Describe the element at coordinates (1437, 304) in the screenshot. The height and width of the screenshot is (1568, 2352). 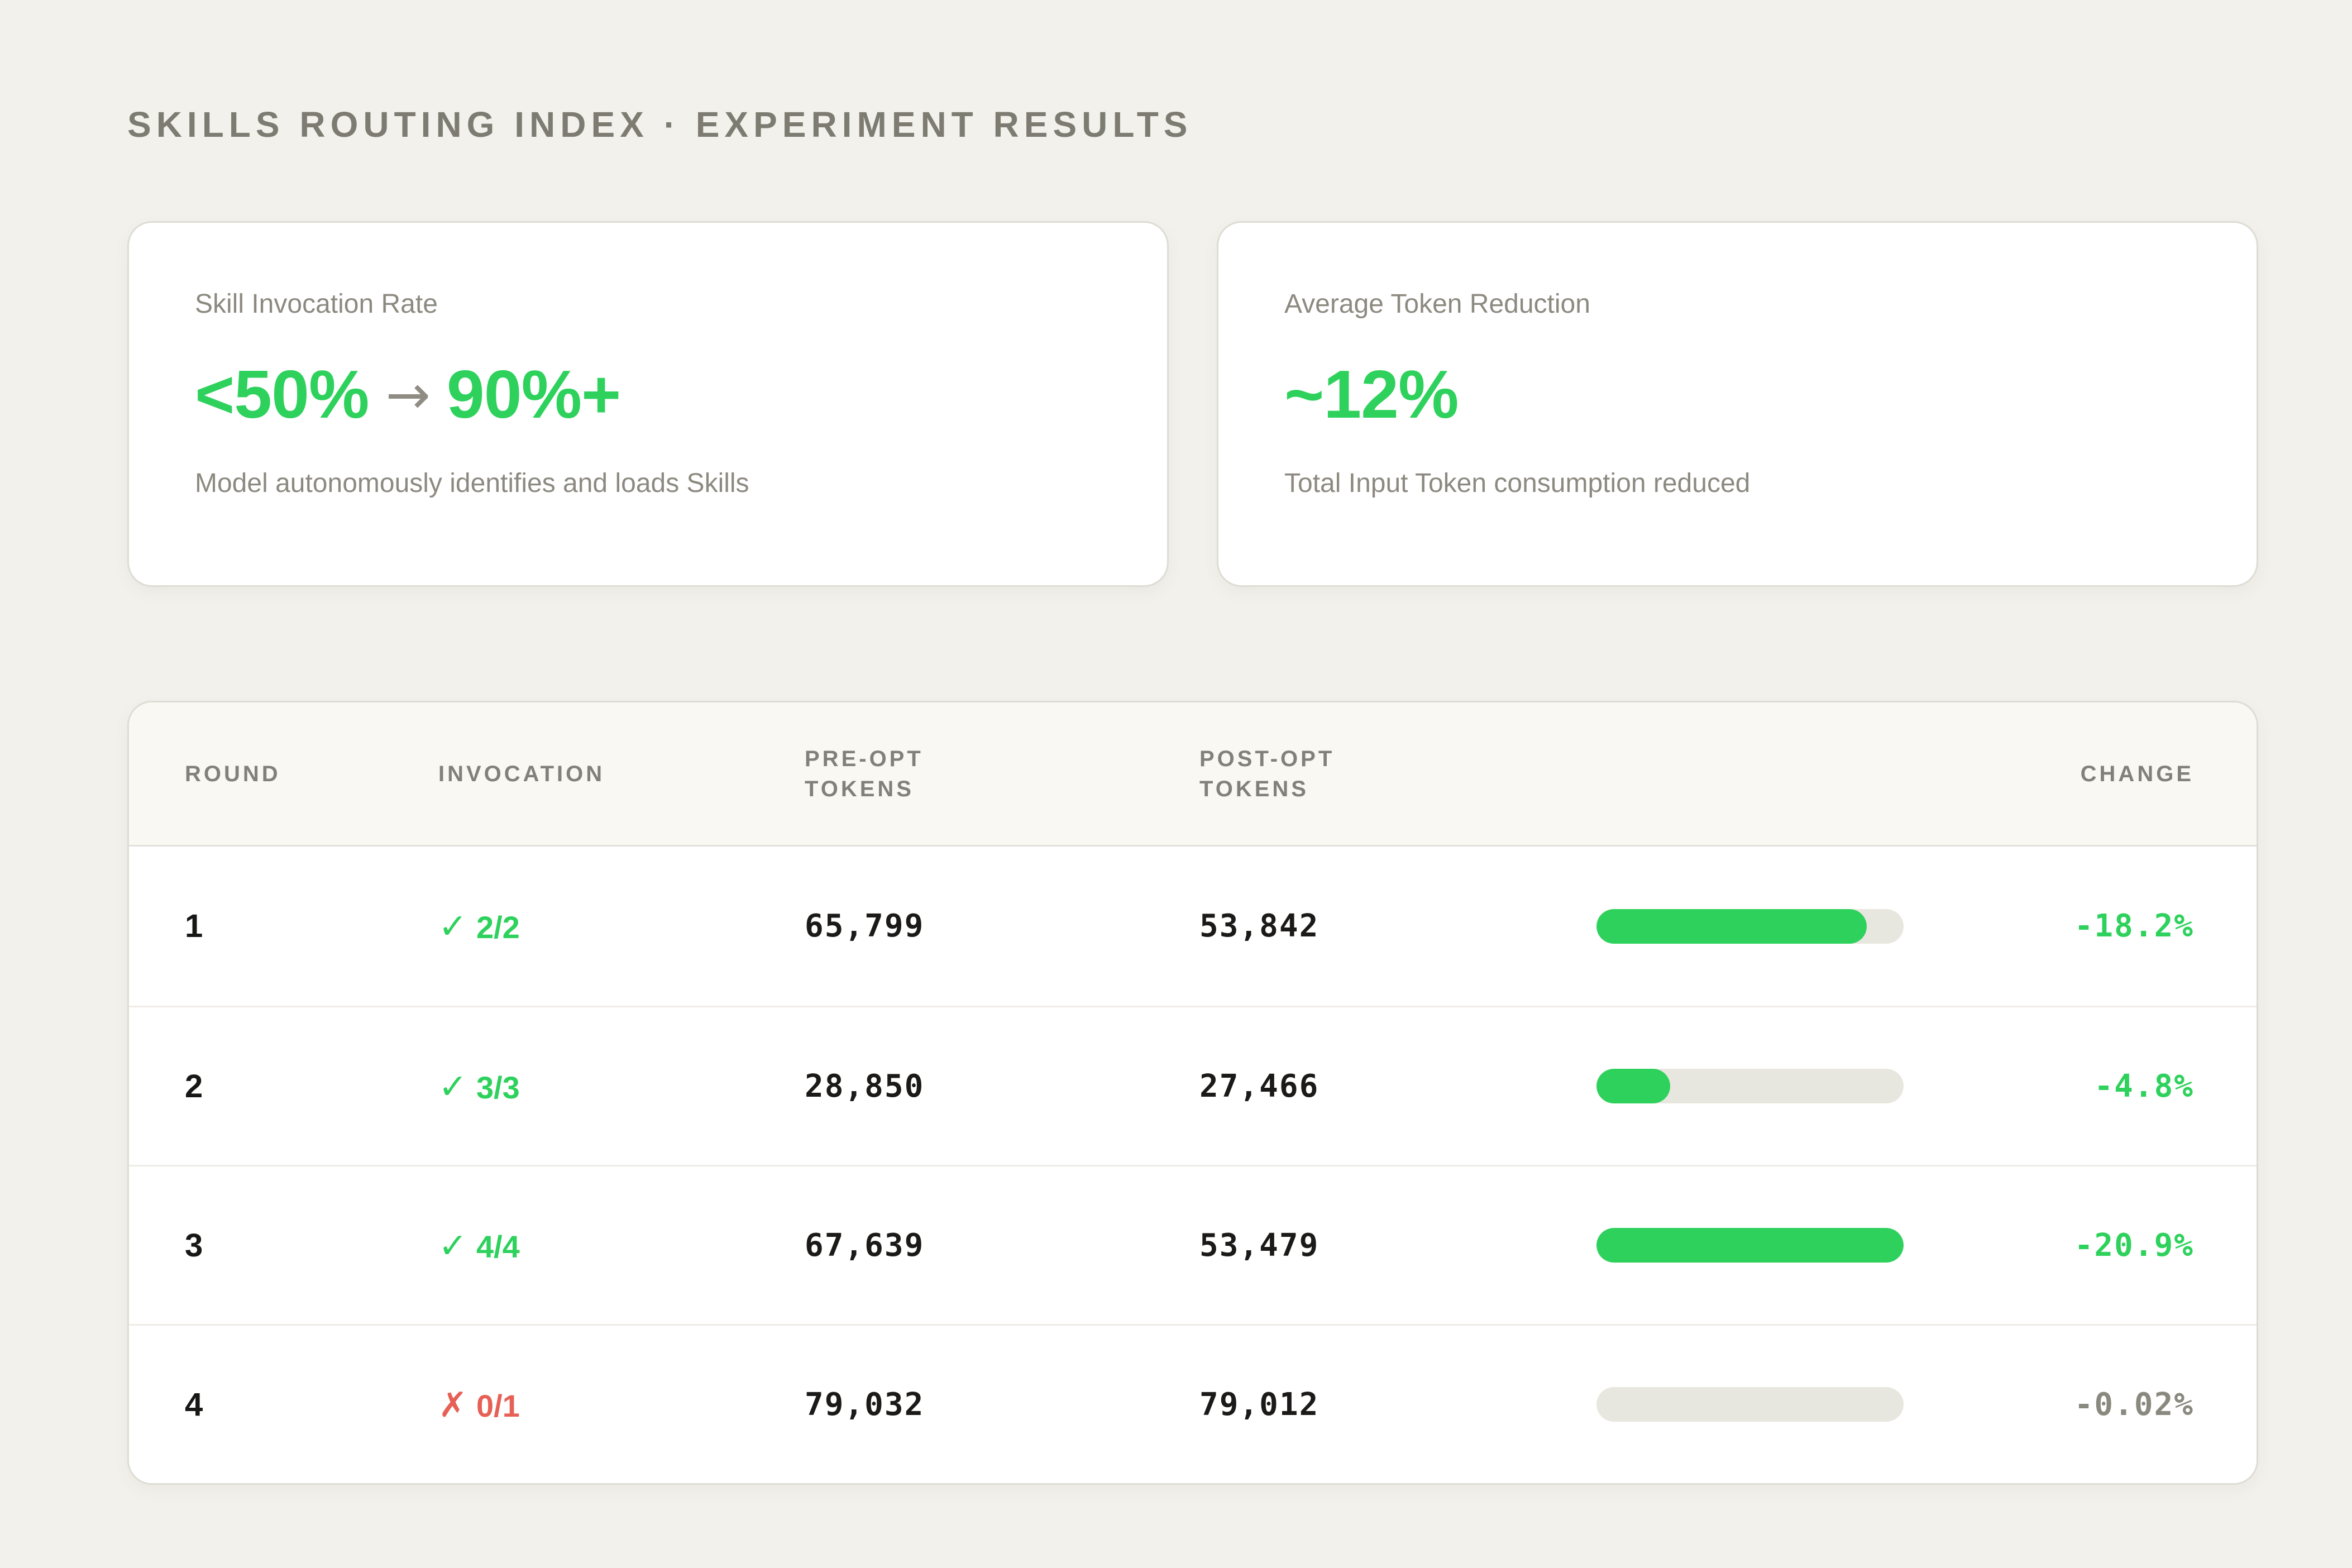
I see `card-label: Average Token Reduction` at that location.